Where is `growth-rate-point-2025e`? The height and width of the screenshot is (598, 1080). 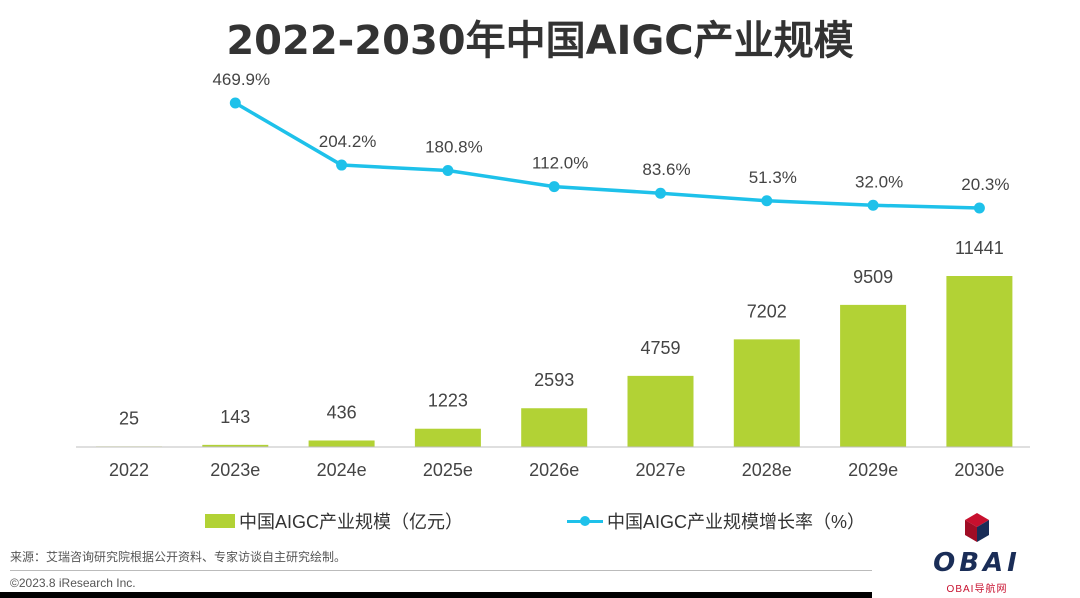
growth-rate-point-2025e is located at coordinates (448, 171).